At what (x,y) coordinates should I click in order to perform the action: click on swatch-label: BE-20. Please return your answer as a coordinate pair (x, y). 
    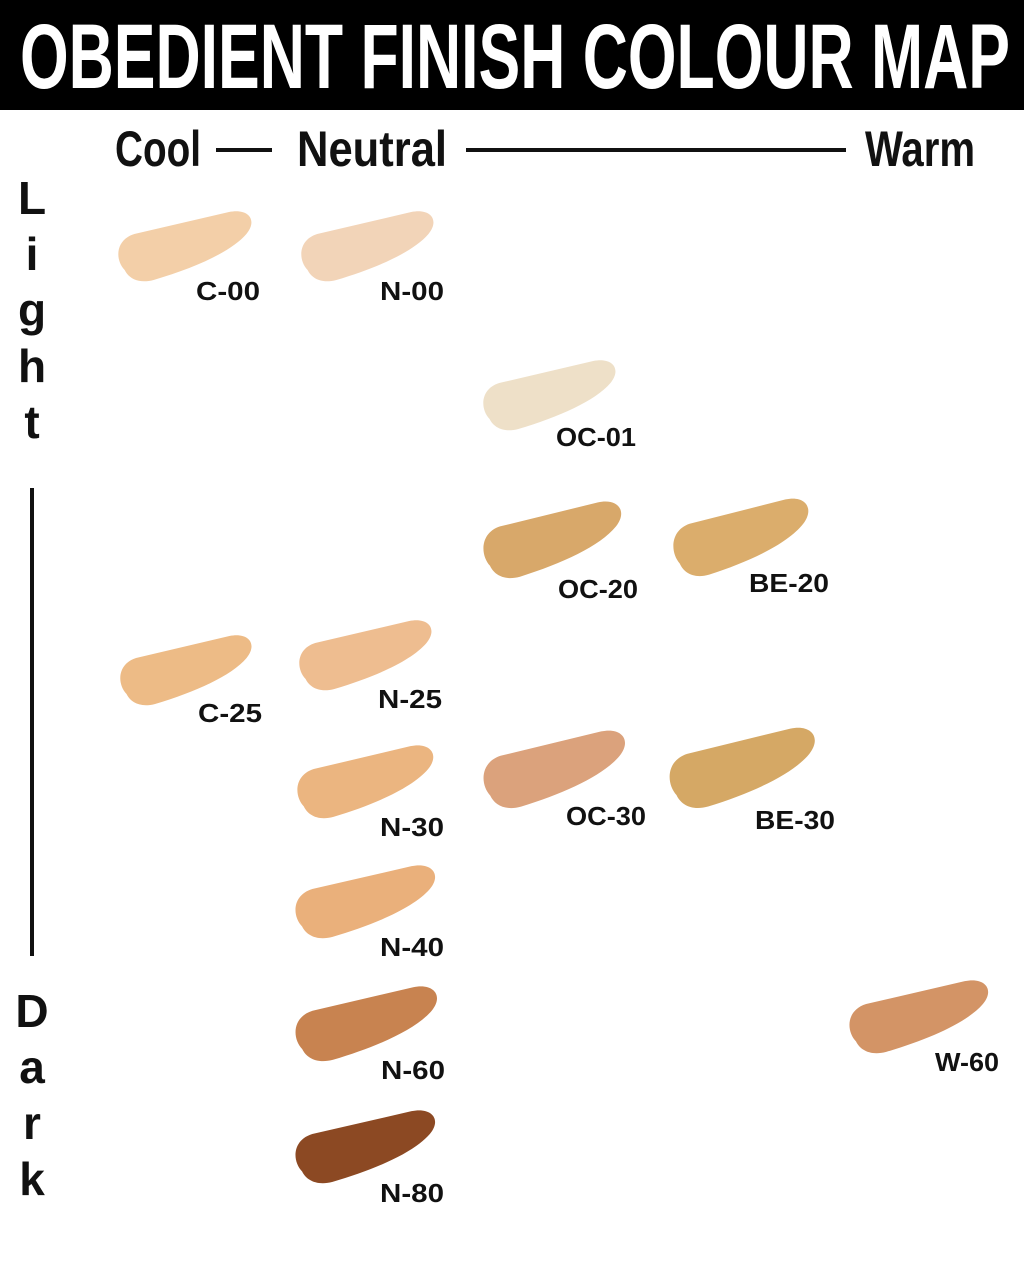
    Looking at the image, I should click on (789, 583).